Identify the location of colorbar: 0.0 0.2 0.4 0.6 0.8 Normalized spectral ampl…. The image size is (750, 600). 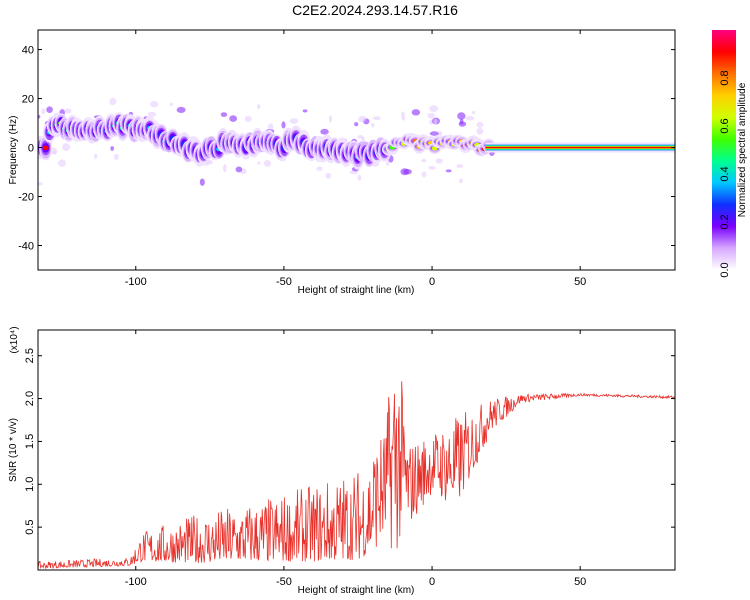
(730, 154).